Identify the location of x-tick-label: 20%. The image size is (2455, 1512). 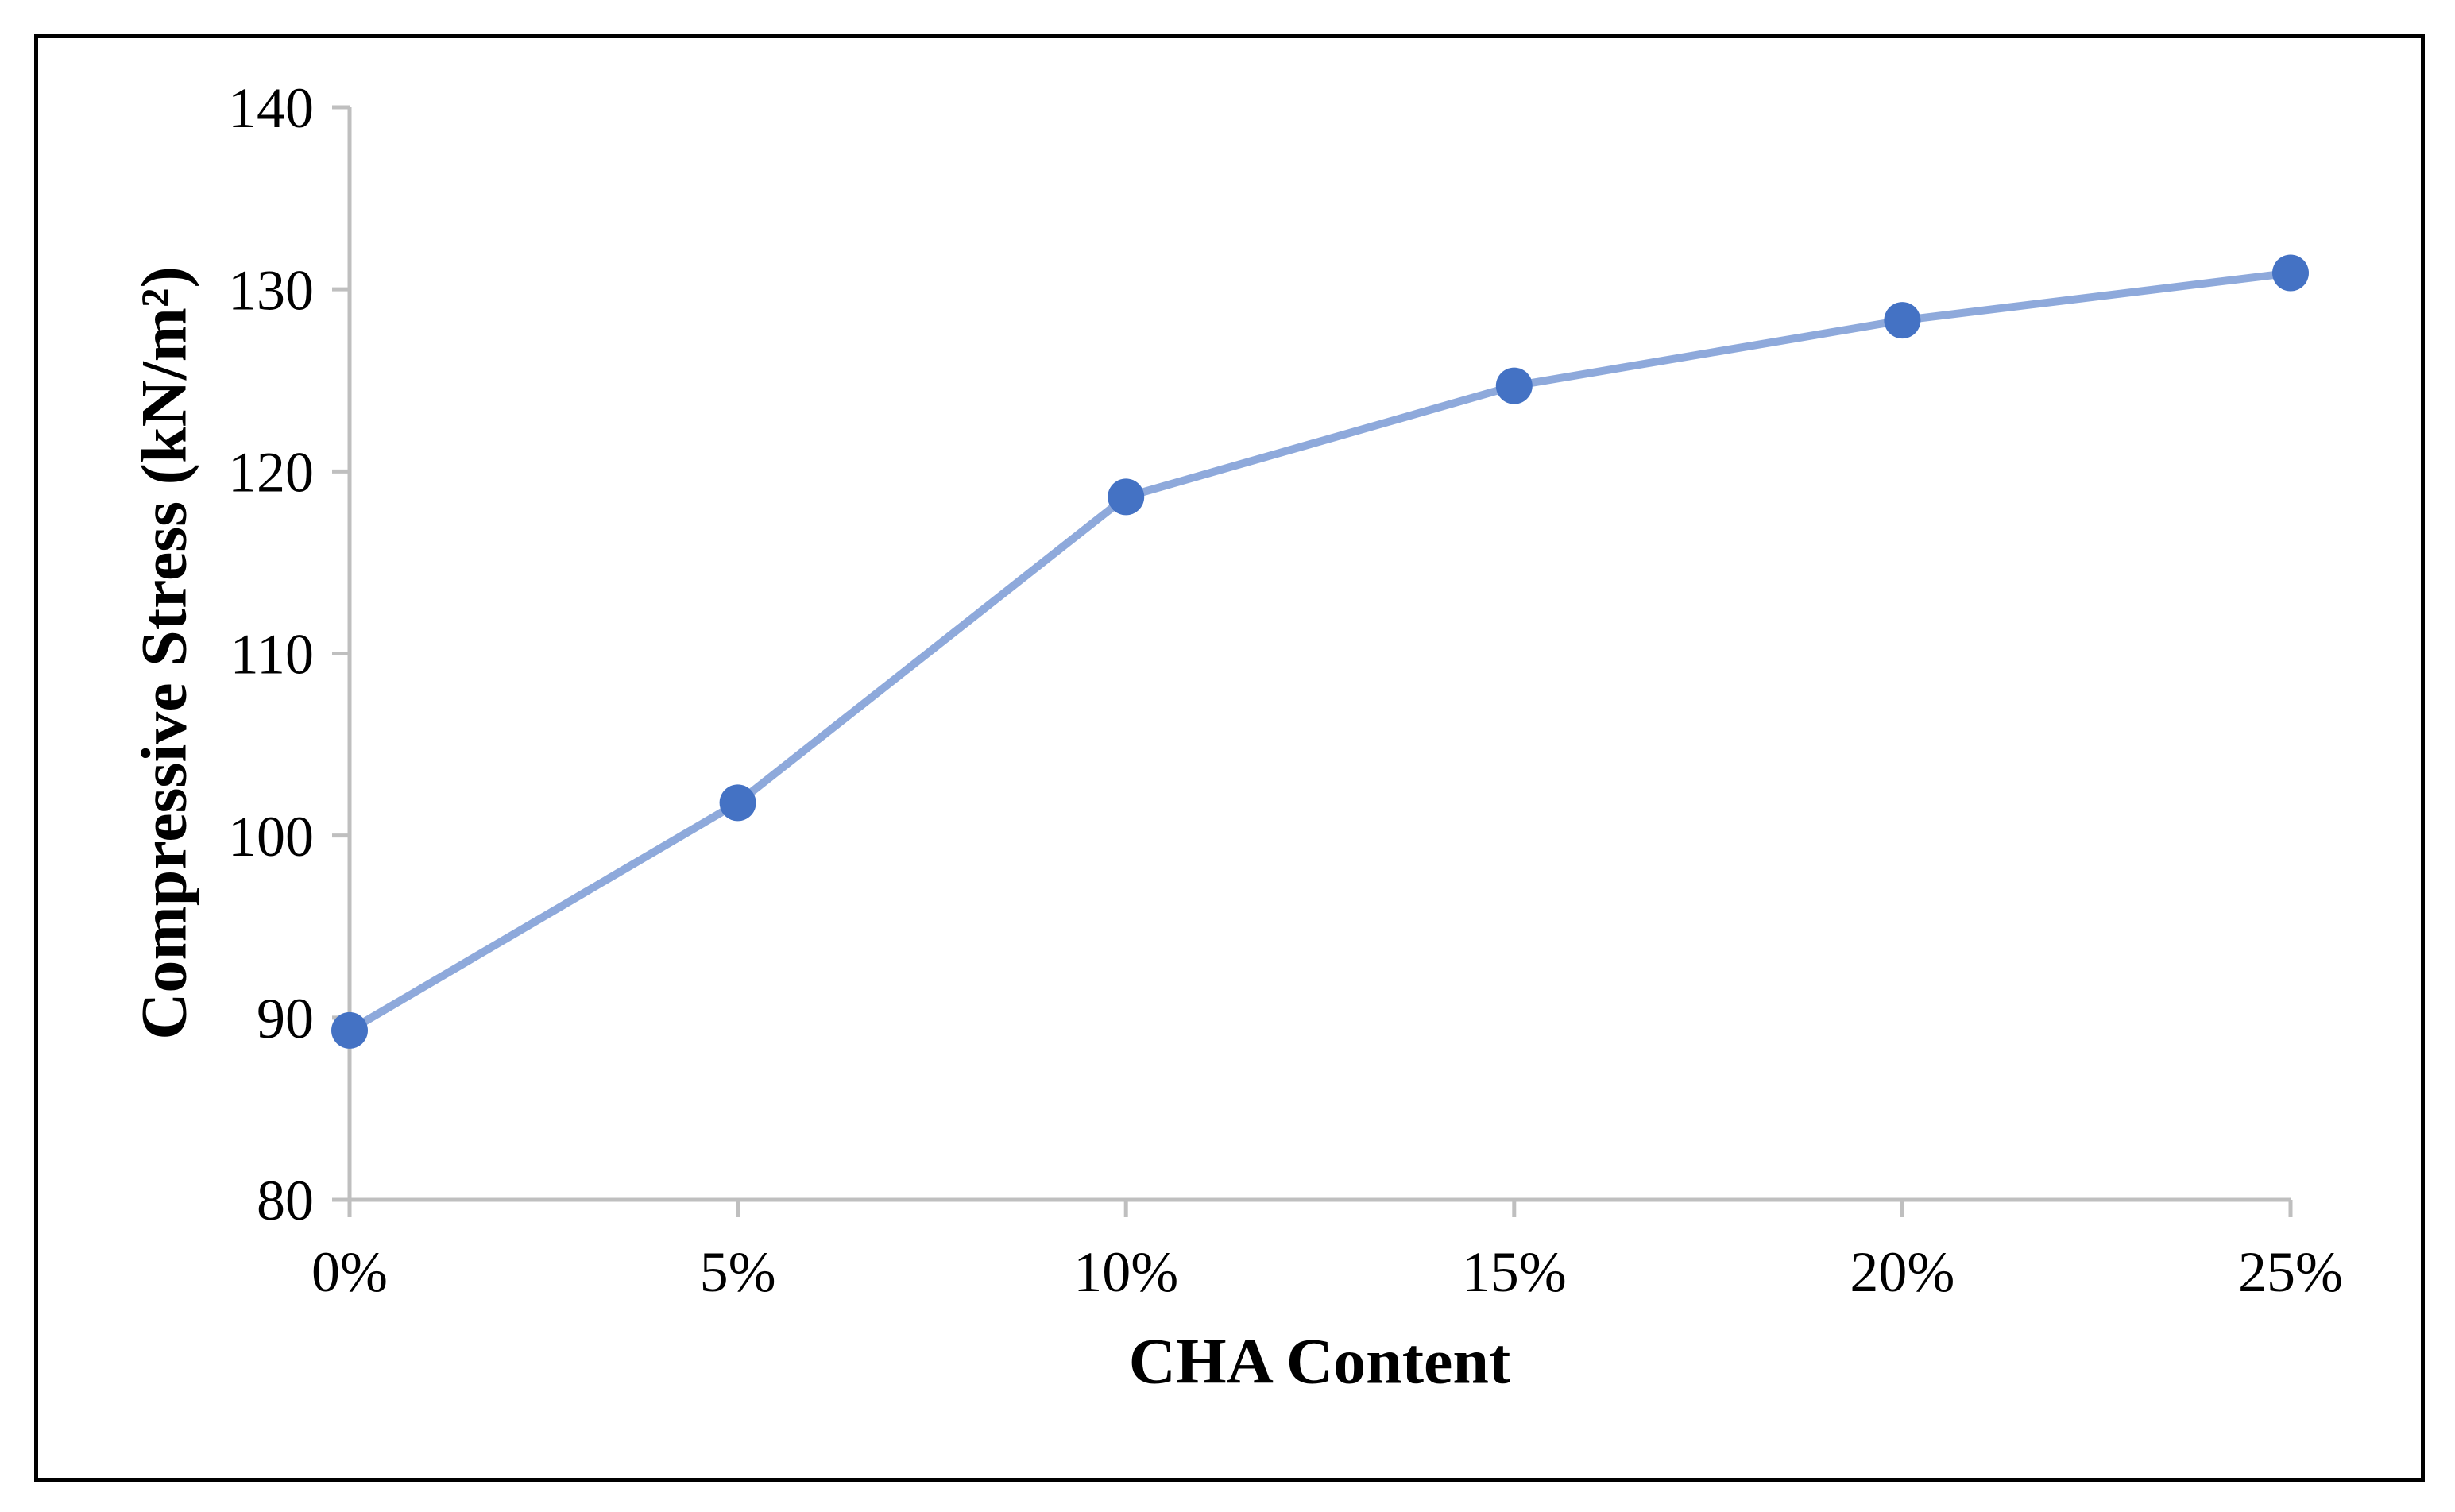
(1902, 1272).